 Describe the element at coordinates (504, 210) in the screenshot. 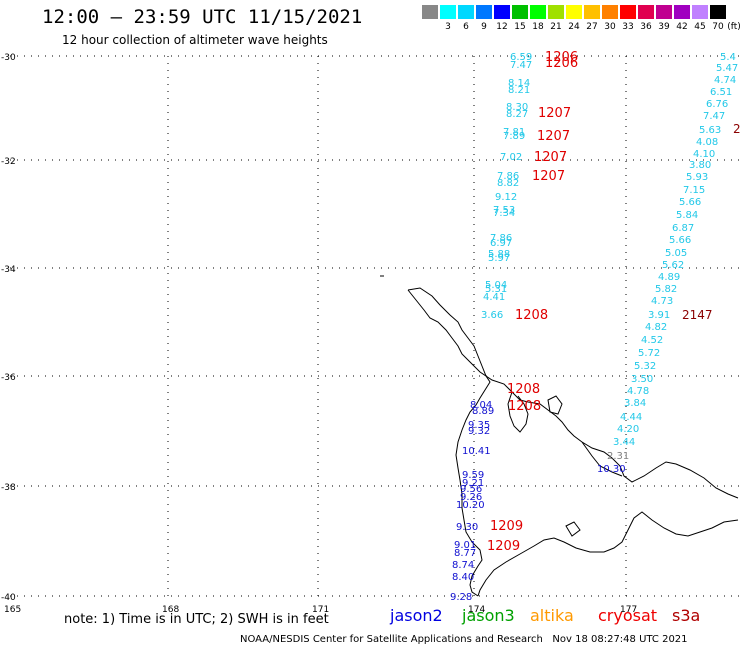

I see `wave-height-label: 7.53` at that location.